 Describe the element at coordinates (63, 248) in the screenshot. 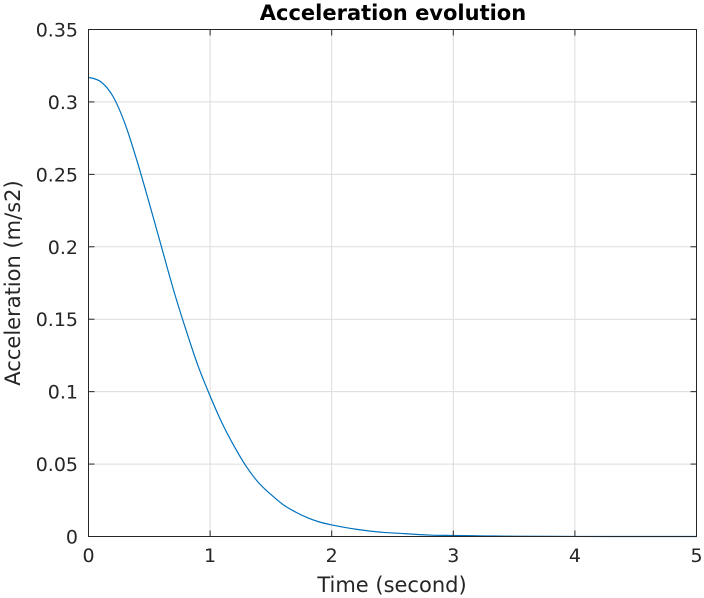

I see `y-tick-label: 0.2` at that location.